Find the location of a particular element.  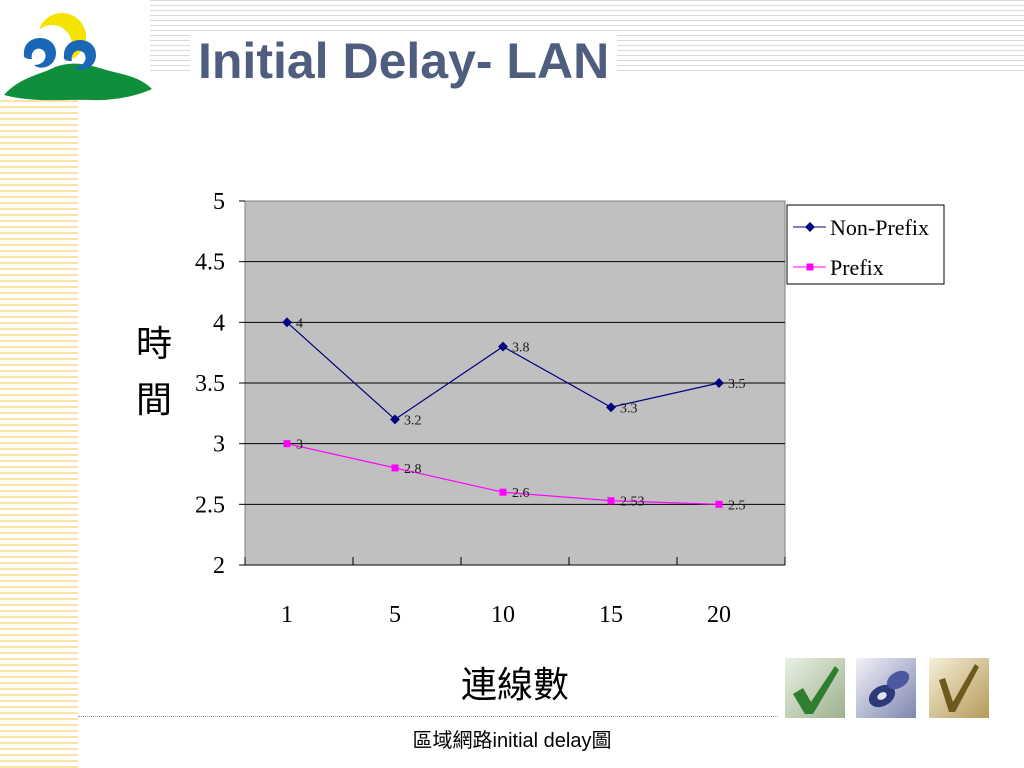

data-label: 2.8 is located at coordinates (413, 469).